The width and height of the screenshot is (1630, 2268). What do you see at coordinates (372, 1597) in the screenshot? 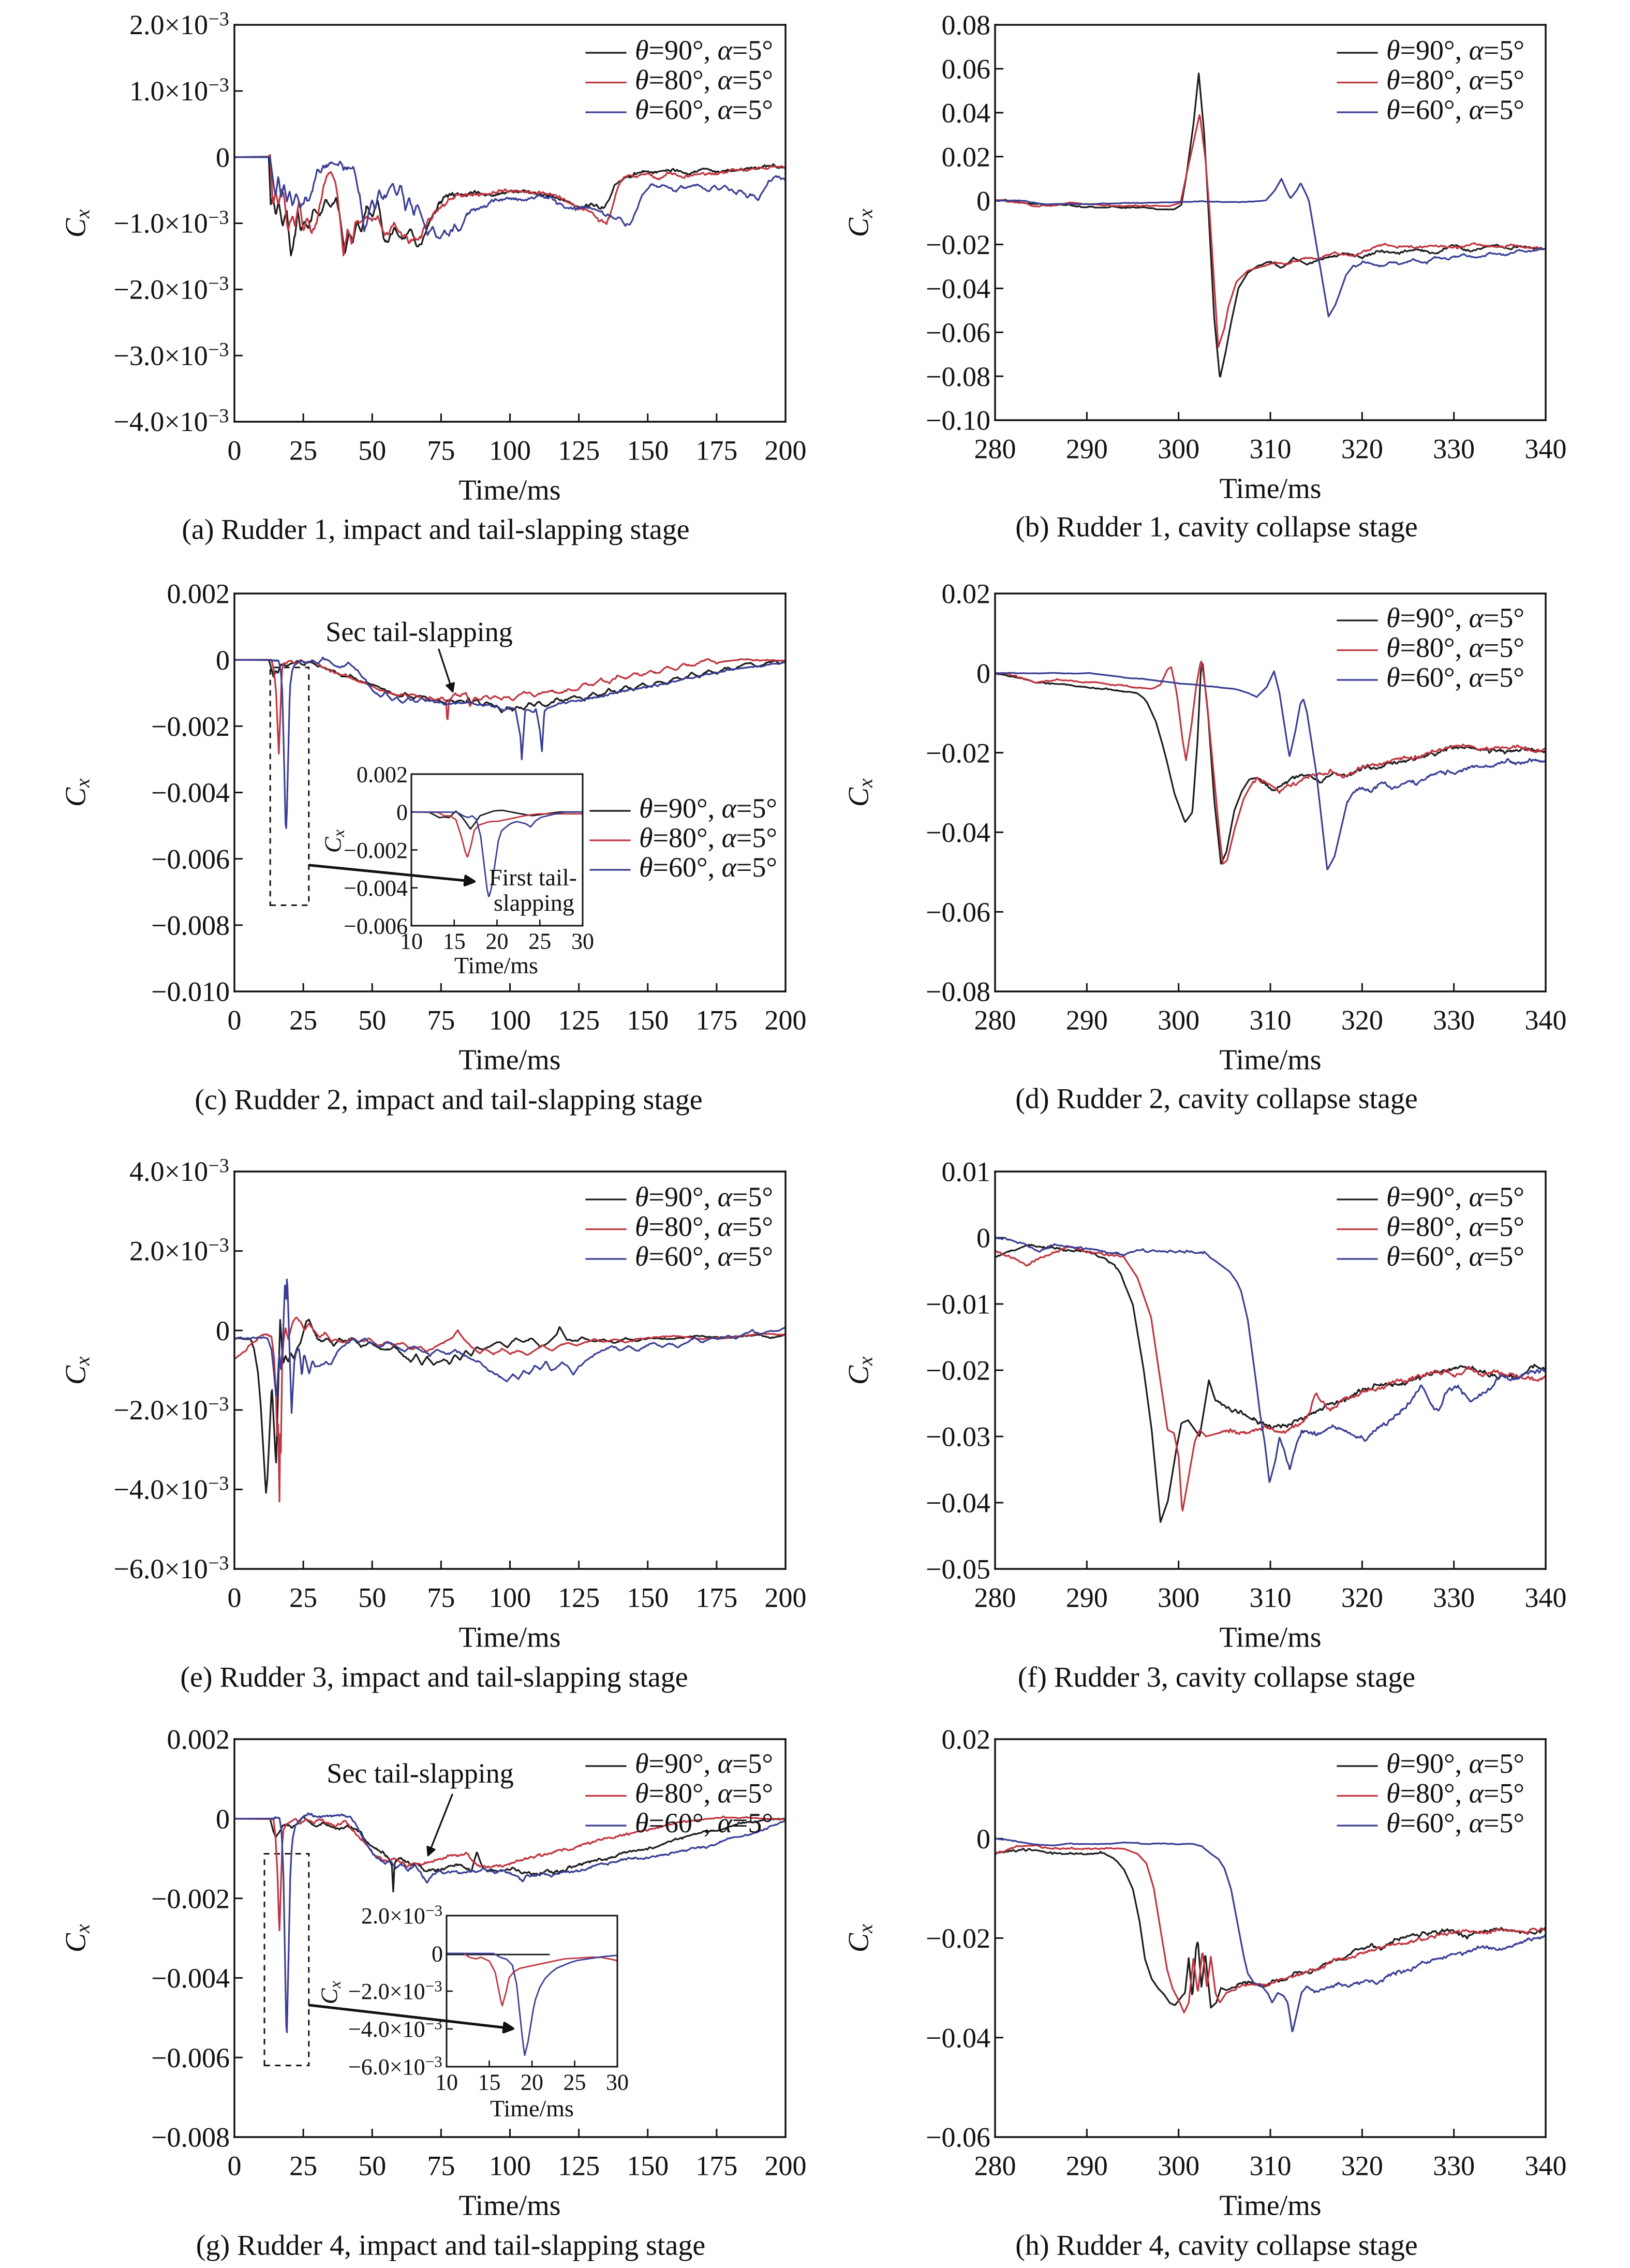
I see `svg-text: 50` at bounding box center [372, 1597].